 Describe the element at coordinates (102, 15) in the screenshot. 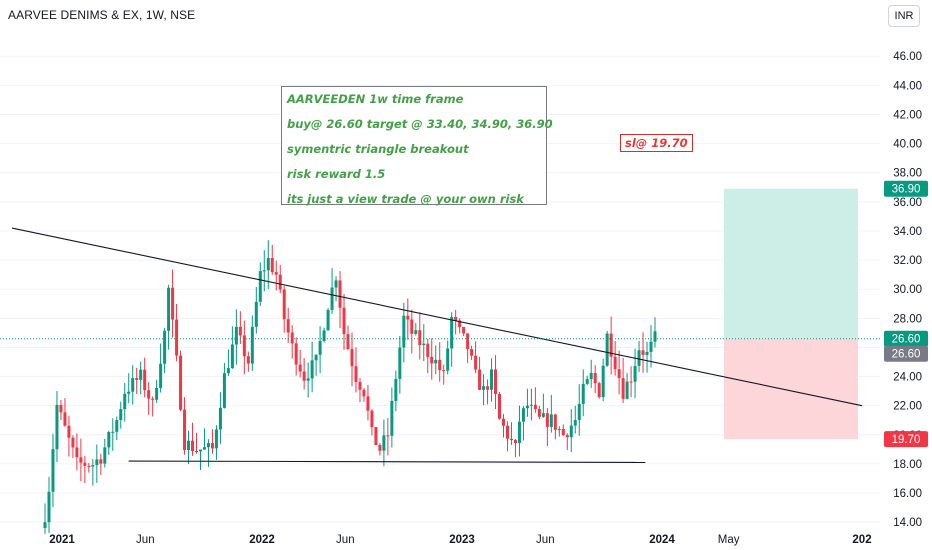

I see `chart-title: AARVEE DENIMS & EX, 1W, NSE` at that location.